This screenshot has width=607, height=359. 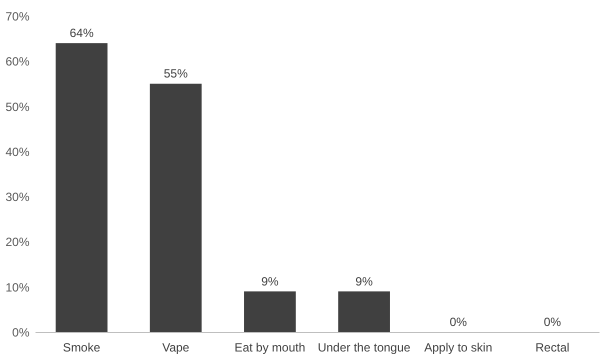 What do you see at coordinates (364, 347) in the screenshot?
I see `x-tick-label: Under the tongue` at bounding box center [364, 347].